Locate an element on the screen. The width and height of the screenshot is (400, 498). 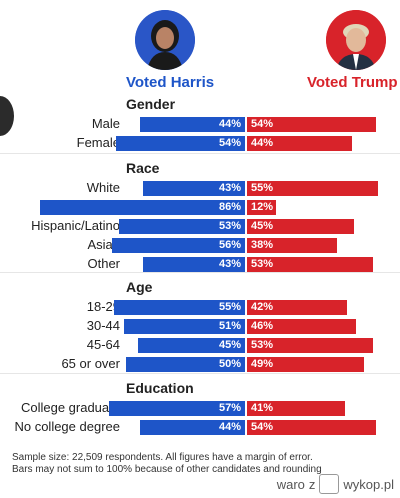
watermark: waro z wykop.pl is located at coordinates (335, 484).